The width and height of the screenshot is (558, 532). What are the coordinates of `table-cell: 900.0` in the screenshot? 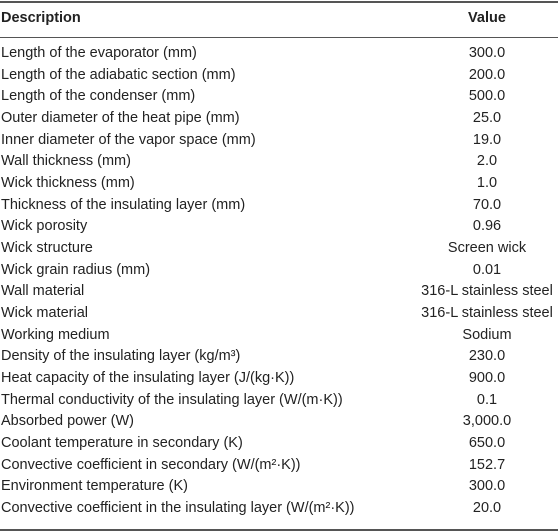 It's located at (487, 378).